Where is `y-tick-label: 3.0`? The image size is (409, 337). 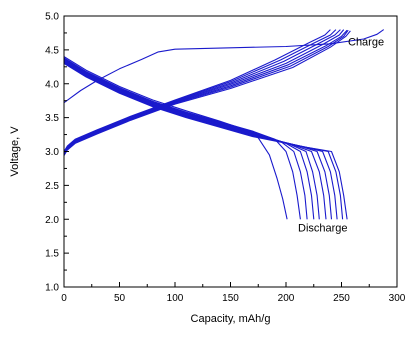 y-tick-label: 3.0 is located at coordinates (52, 152).